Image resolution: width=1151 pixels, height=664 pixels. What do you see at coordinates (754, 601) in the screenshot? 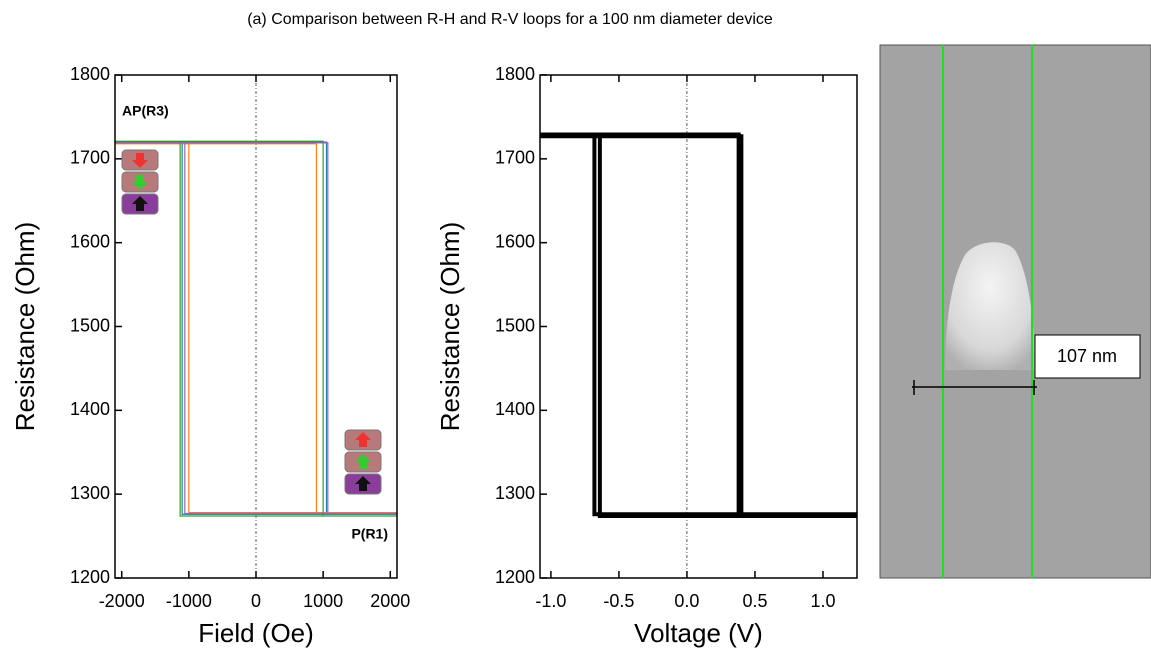
I see `x-tick-label: 0.5` at bounding box center [754, 601].